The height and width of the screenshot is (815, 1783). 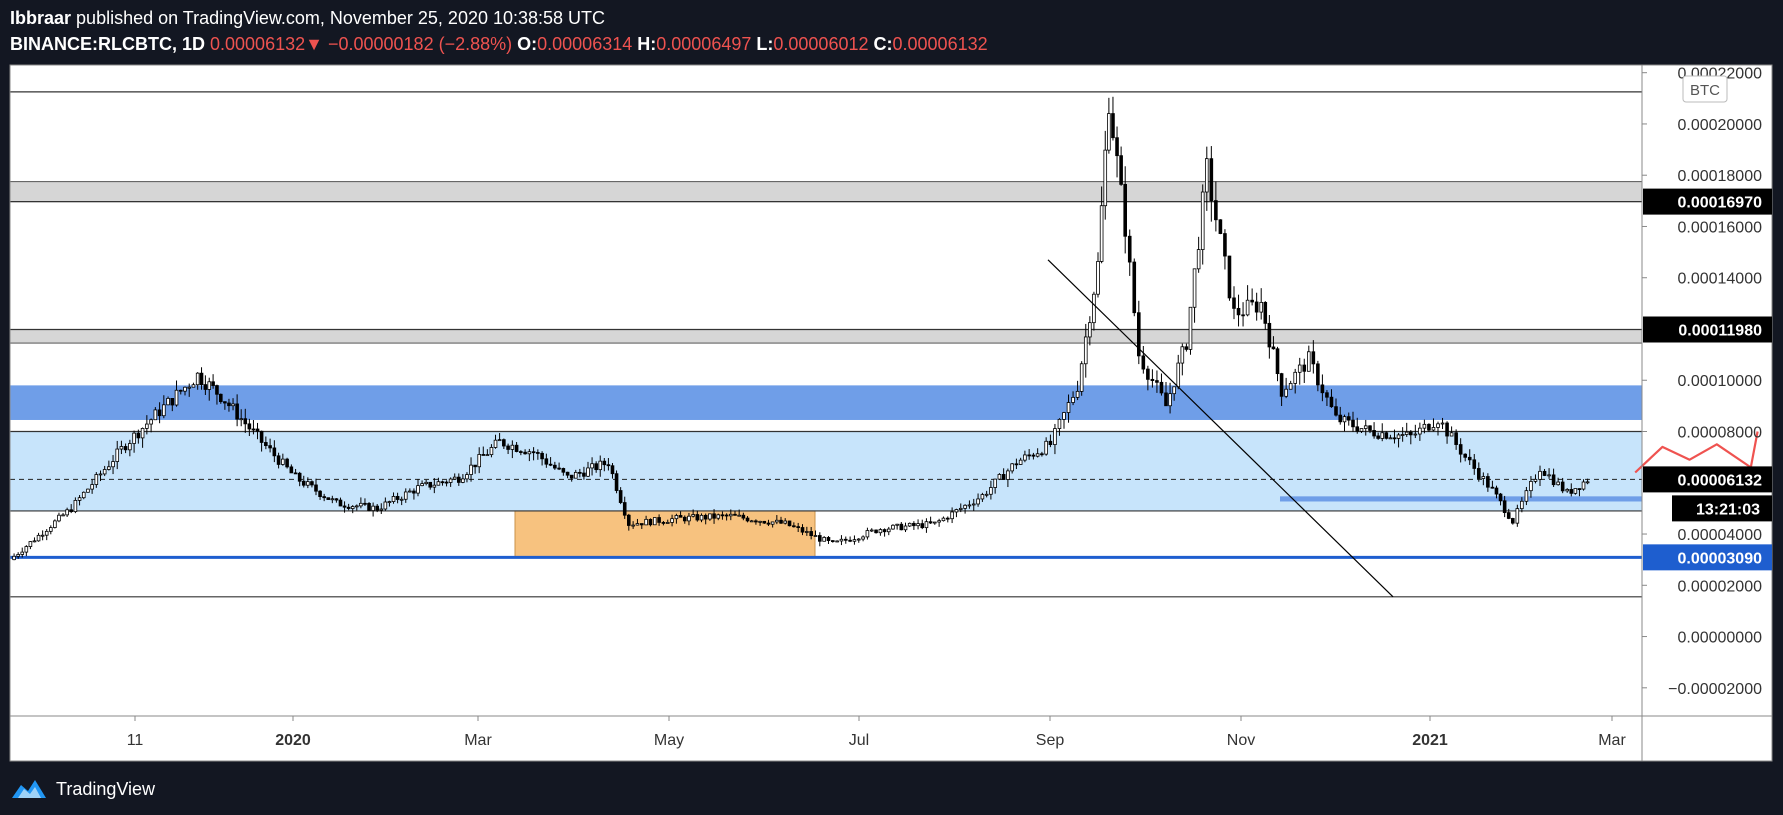 What do you see at coordinates (1715, 689) in the screenshot?
I see `y-tick-label: −0.00002000` at bounding box center [1715, 689].